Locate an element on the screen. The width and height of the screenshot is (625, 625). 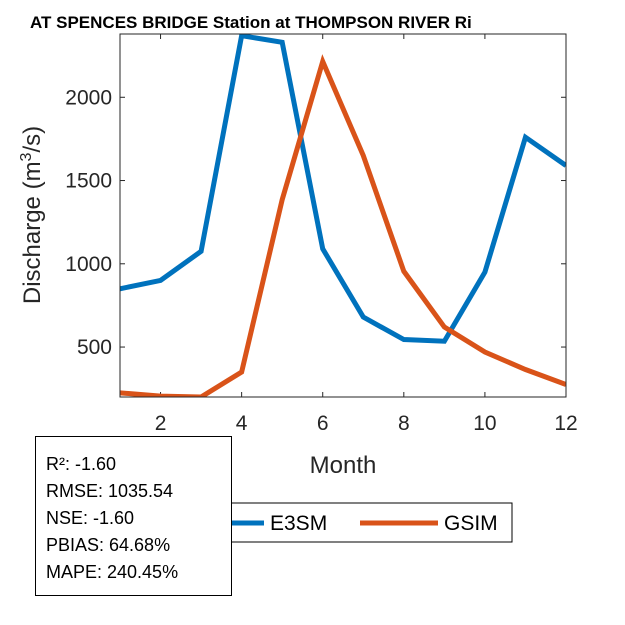
x-tick-label: 8 is located at coordinates (404, 423).